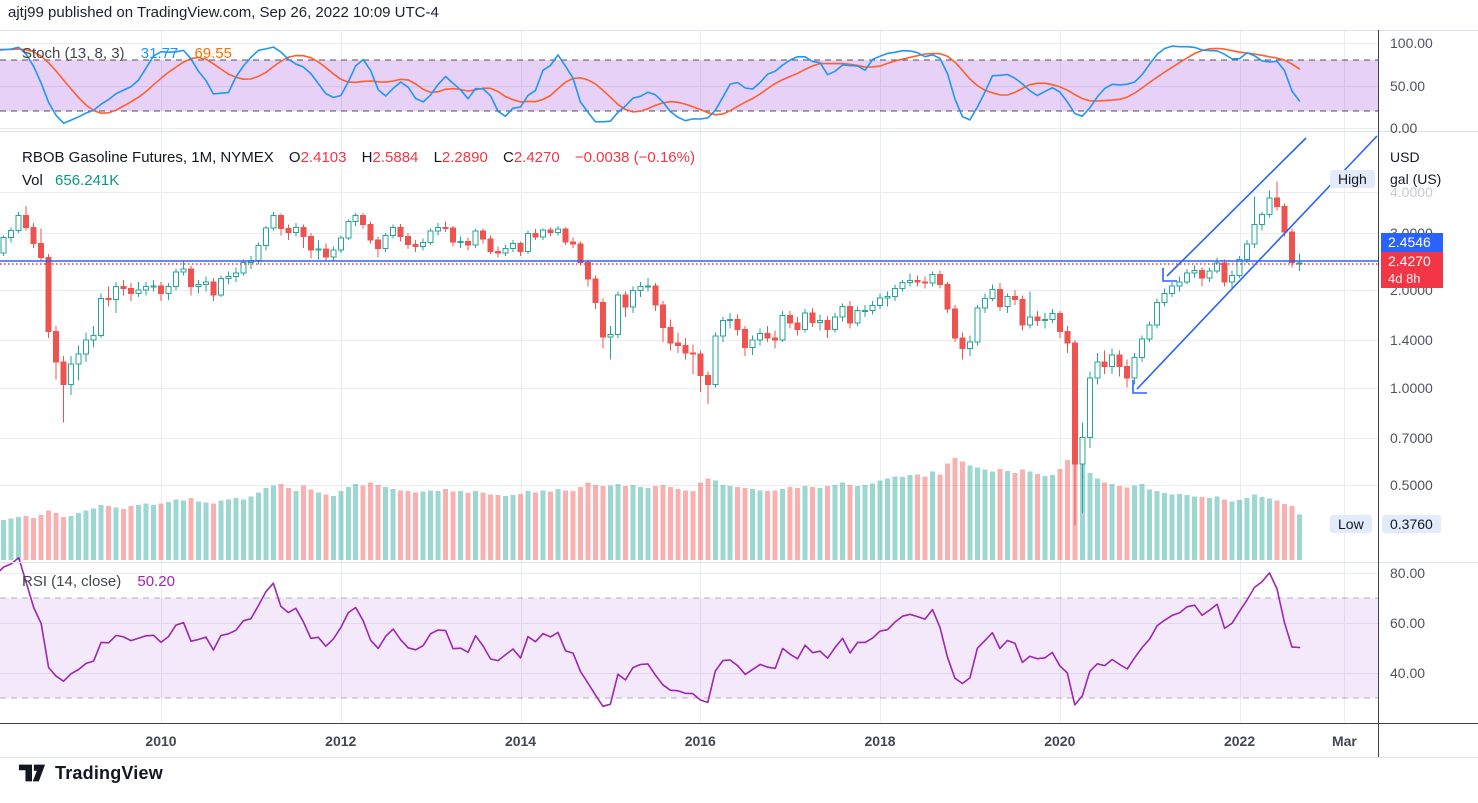  Describe the element at coordinates (1411, 192) in the screenshot. I see `price-axis-label: 4.0000` at that location.